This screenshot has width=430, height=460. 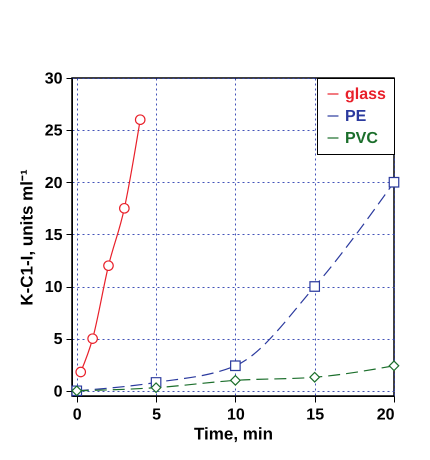 I want to click on y-tick-label: 30, so click(x=53, y=79).